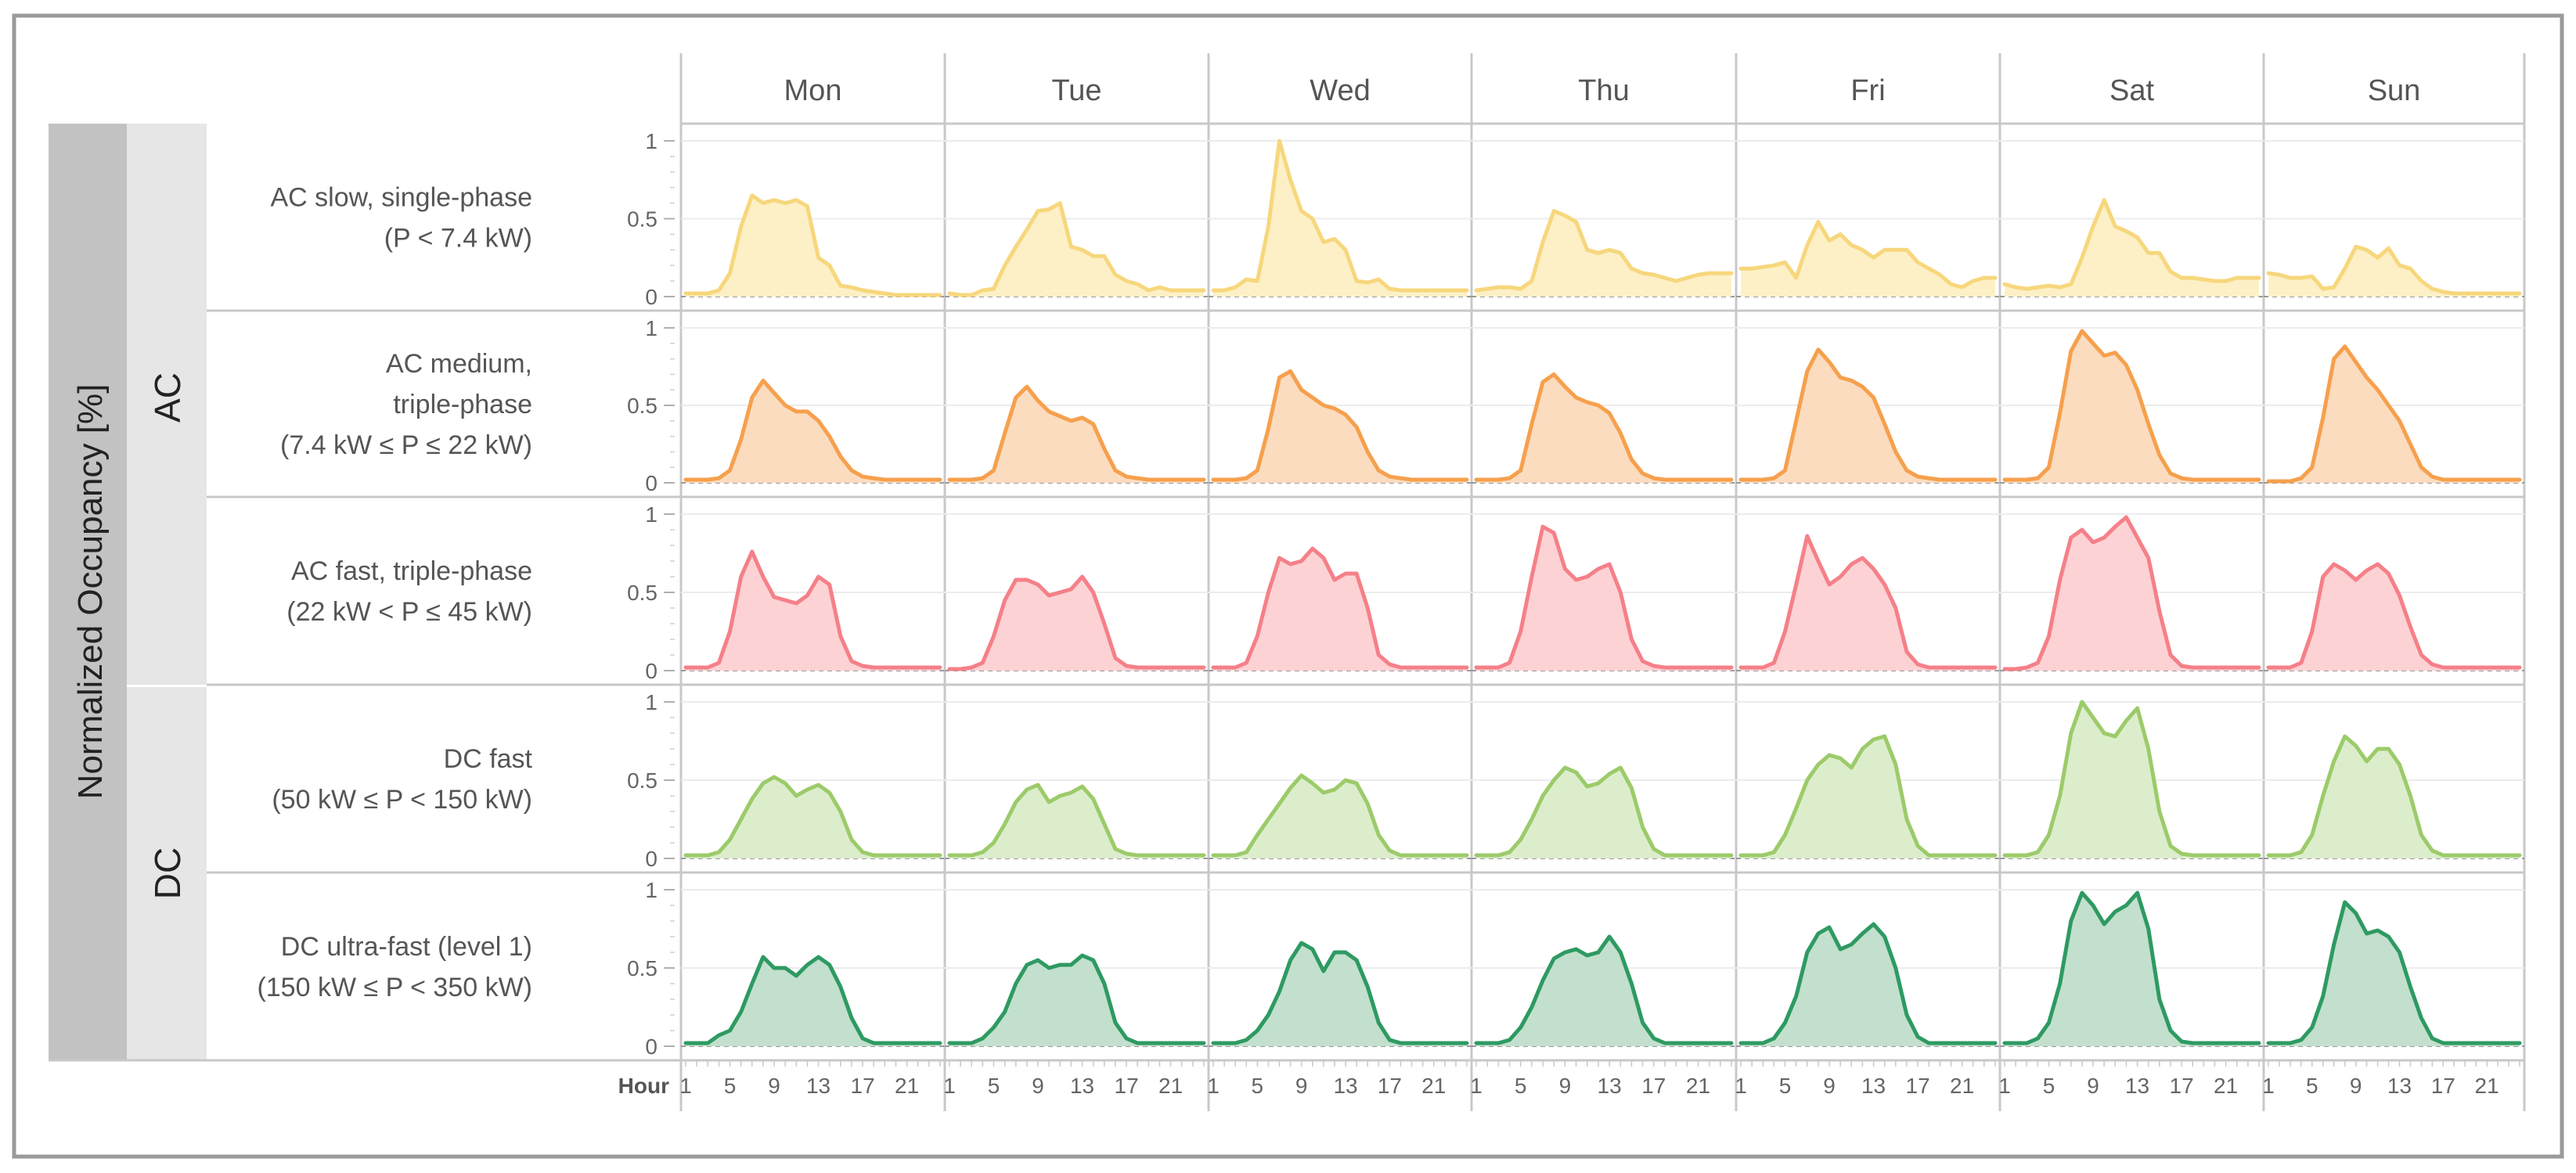  Describe the element at coordinates (1603, 90) in the screenshot. I see `day-header-thu: Thu` at that location.